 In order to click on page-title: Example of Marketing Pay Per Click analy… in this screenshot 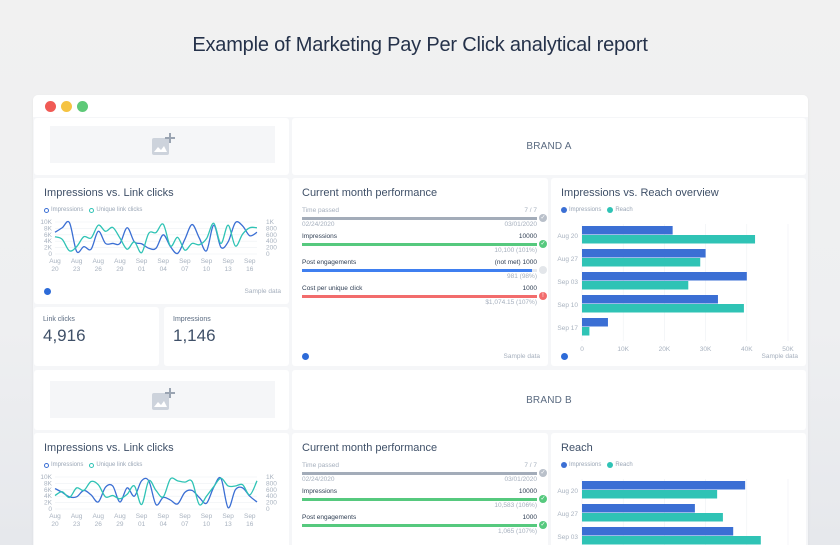, I will do `click(420, 45)`.